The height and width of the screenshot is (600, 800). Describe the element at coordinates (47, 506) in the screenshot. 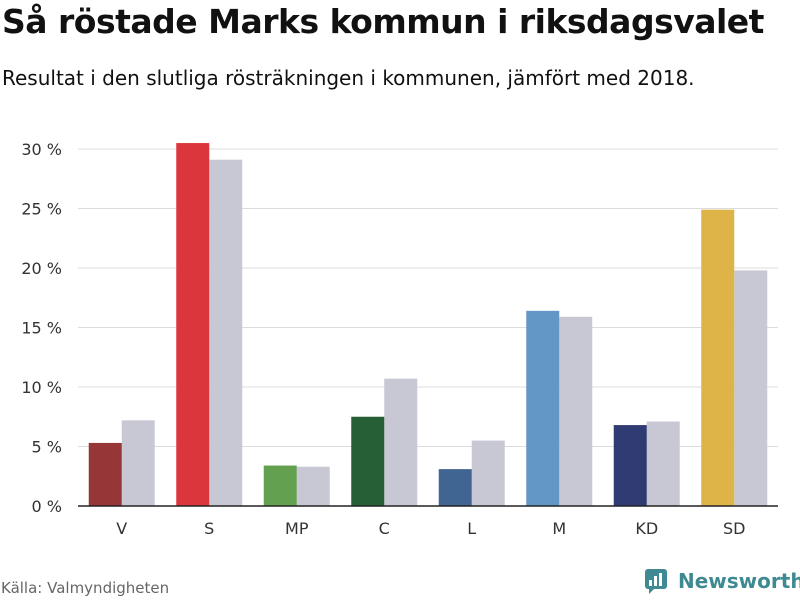

I see `y-tick-label: 0 %` at that location.